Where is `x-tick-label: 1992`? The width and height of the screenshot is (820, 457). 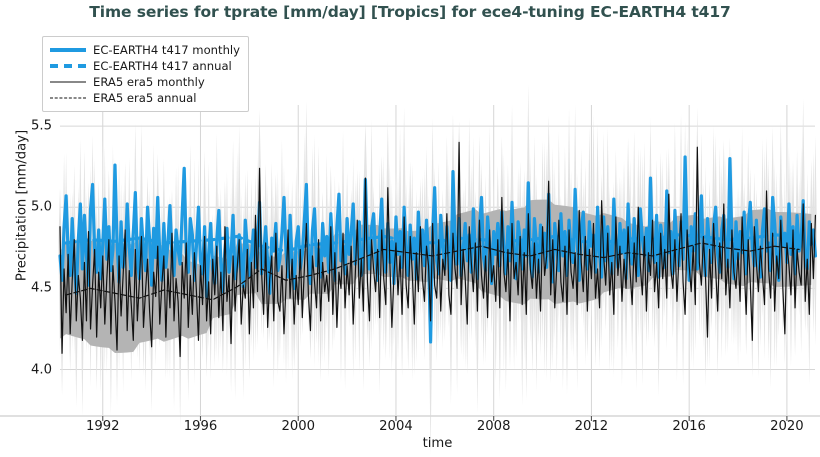 x-tick-label: 1992 is located at coordinates (102, 426).